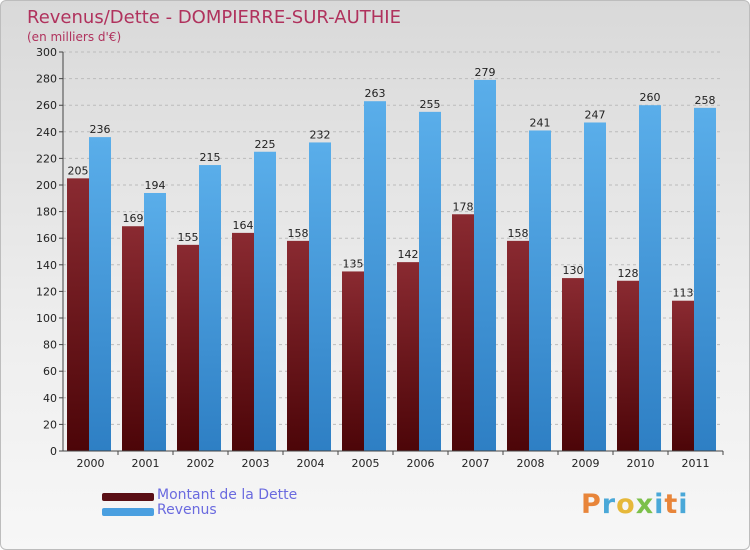 This screenshot has height=550, width=750. Describe the element at coordinates (408, 254) in the screenshot. I see `data-label: 142` at that location.